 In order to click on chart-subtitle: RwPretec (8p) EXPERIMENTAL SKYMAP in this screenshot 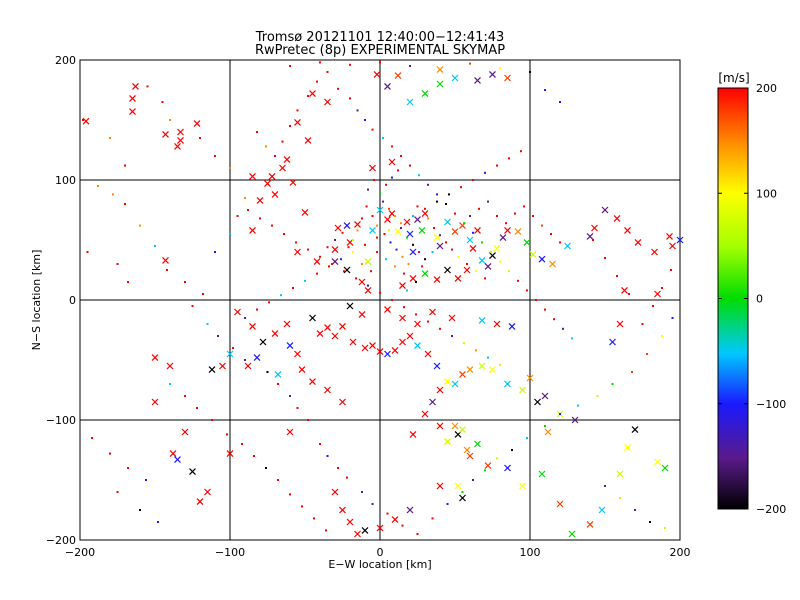, I will do `click(380, 50)`.